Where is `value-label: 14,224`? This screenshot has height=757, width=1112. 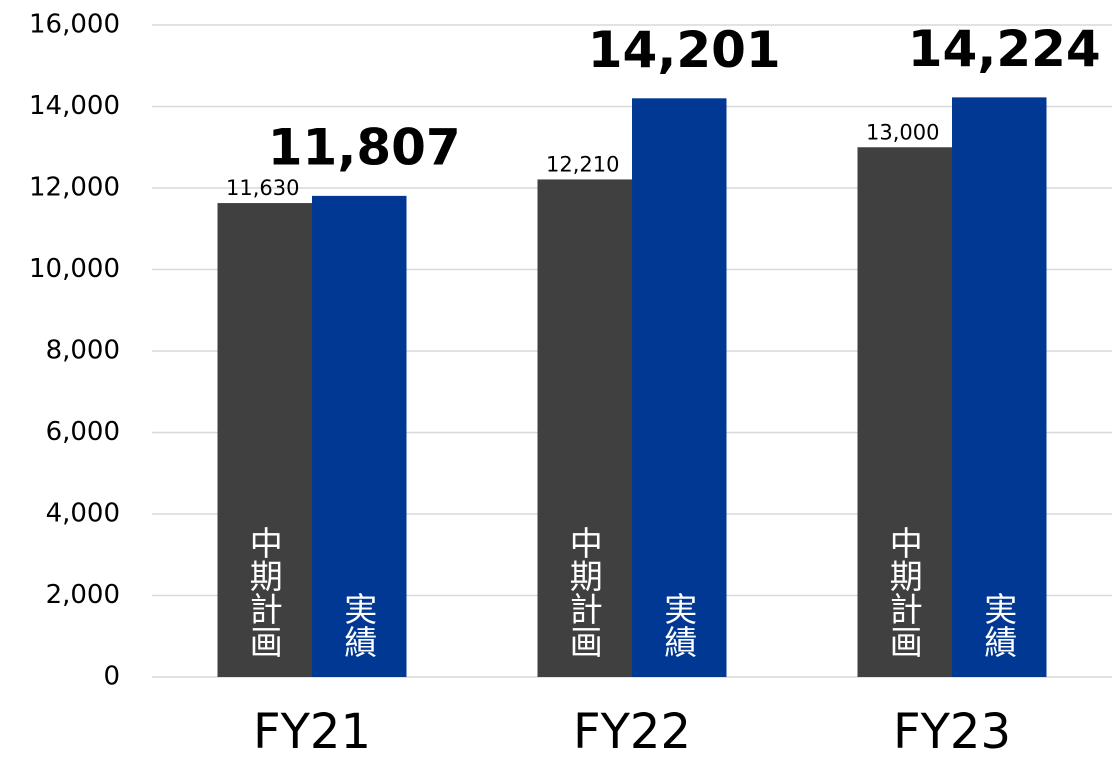
value-label: 14,224 is located at coordinates (1004, 49).